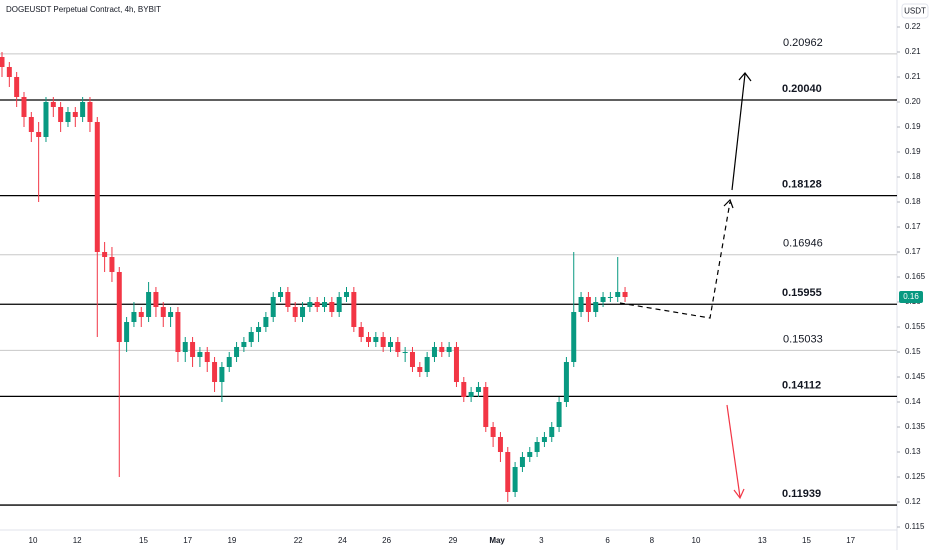 This screenshot has width=932, height=550. What do you see at coordinates (386, 540) in the screenshot?
I see `x-tick-label: 26` at bounding box center [386, 540].